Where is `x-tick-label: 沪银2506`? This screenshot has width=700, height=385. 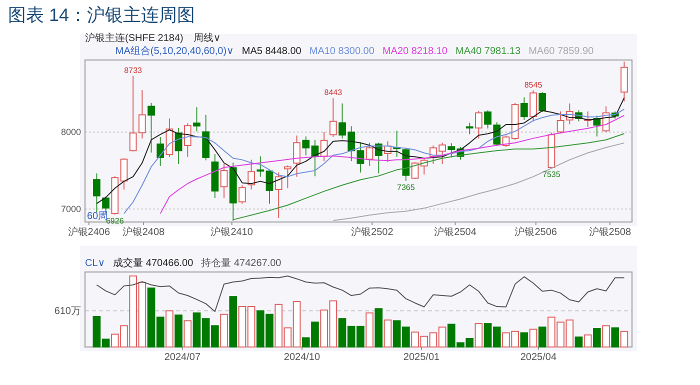
x-tick-label: 沪银2506 is located at coordinates (536, 232).